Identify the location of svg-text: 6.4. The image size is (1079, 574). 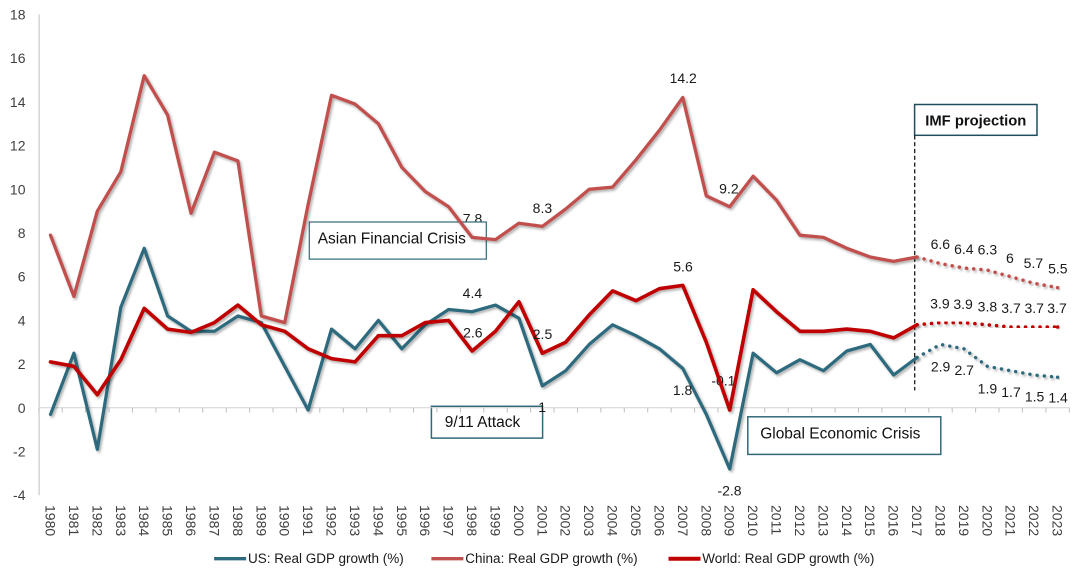
(964, 249).